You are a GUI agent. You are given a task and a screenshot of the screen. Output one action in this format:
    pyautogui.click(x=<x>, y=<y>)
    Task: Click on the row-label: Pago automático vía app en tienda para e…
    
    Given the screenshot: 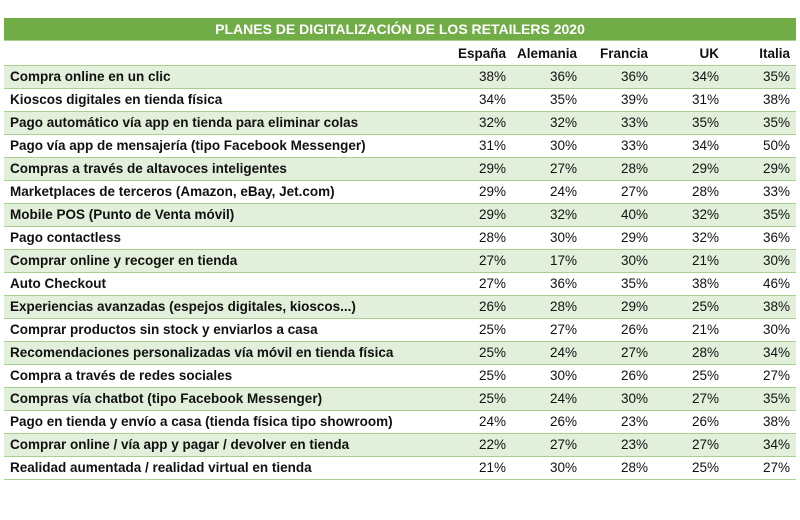 What is the action you would take?
    pyautogui.click(x=222, y=123)
    